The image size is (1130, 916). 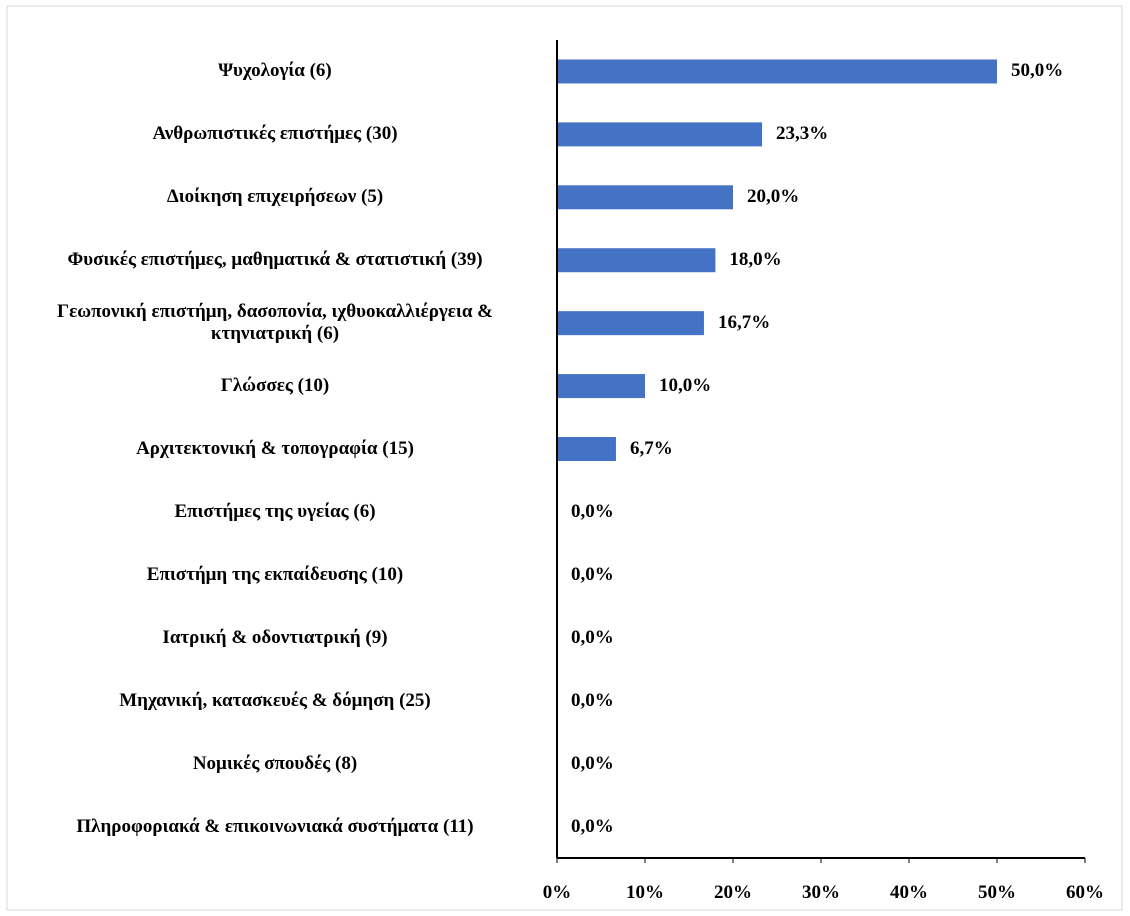 I want to click on category-label: Νομικές σπουδές (8), so click(x=275, y=763).